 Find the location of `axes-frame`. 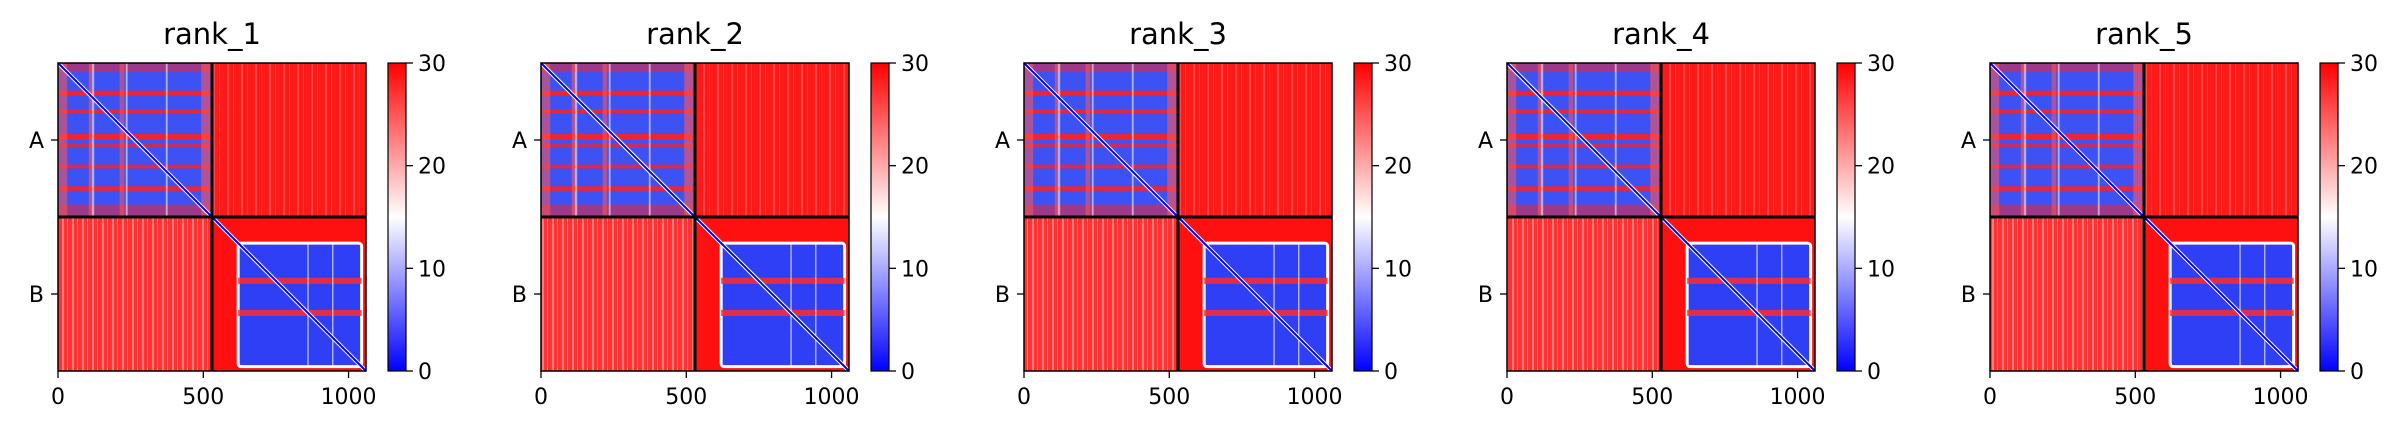

axes-frame is located at coordinates (1178, 217).